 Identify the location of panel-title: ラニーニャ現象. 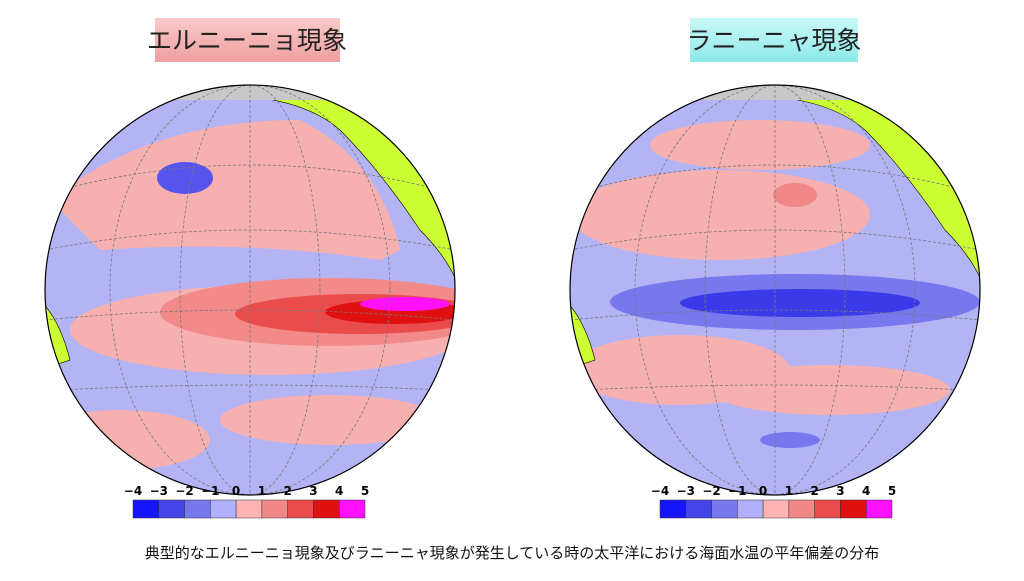
(773, 40).